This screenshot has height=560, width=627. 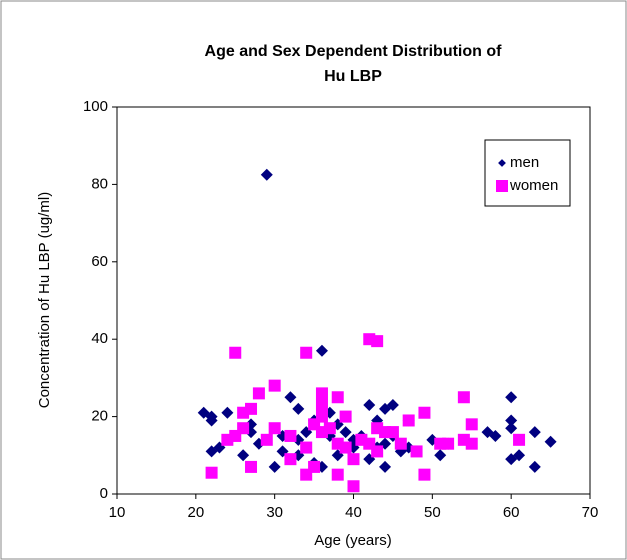 I want to click on y-tick-label: 40, so click(x=99, y=338).